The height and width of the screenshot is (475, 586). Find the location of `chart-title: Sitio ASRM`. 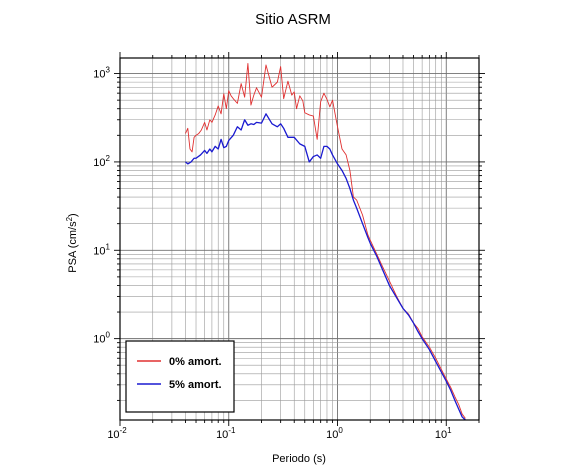

chart-title: Sitio ASRM is located at coordinates (293, 19).